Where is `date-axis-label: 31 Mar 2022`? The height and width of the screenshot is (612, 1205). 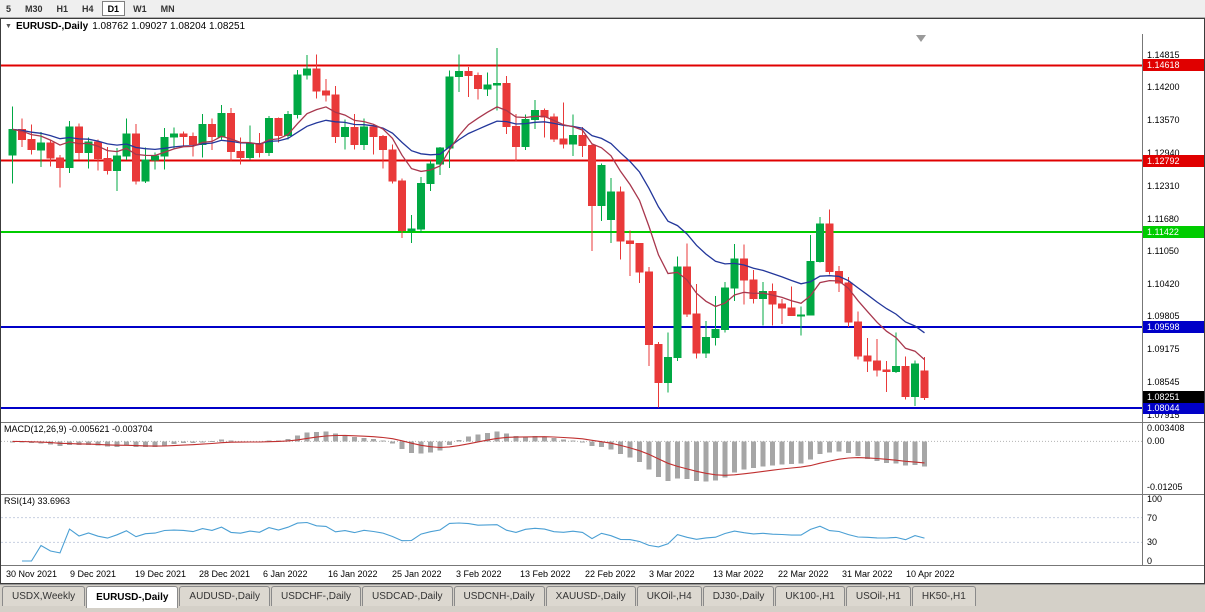
date-axis-label: 31 Mar 2022 is located at coordinates (867, 574).